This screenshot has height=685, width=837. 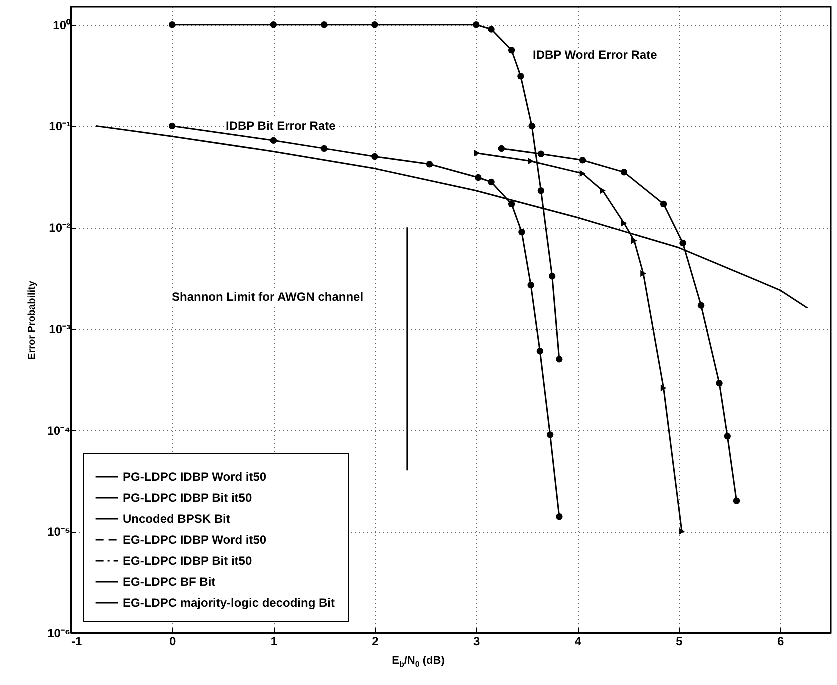 I want to click on x-tick-label: 4, so click(x=578, y=641).